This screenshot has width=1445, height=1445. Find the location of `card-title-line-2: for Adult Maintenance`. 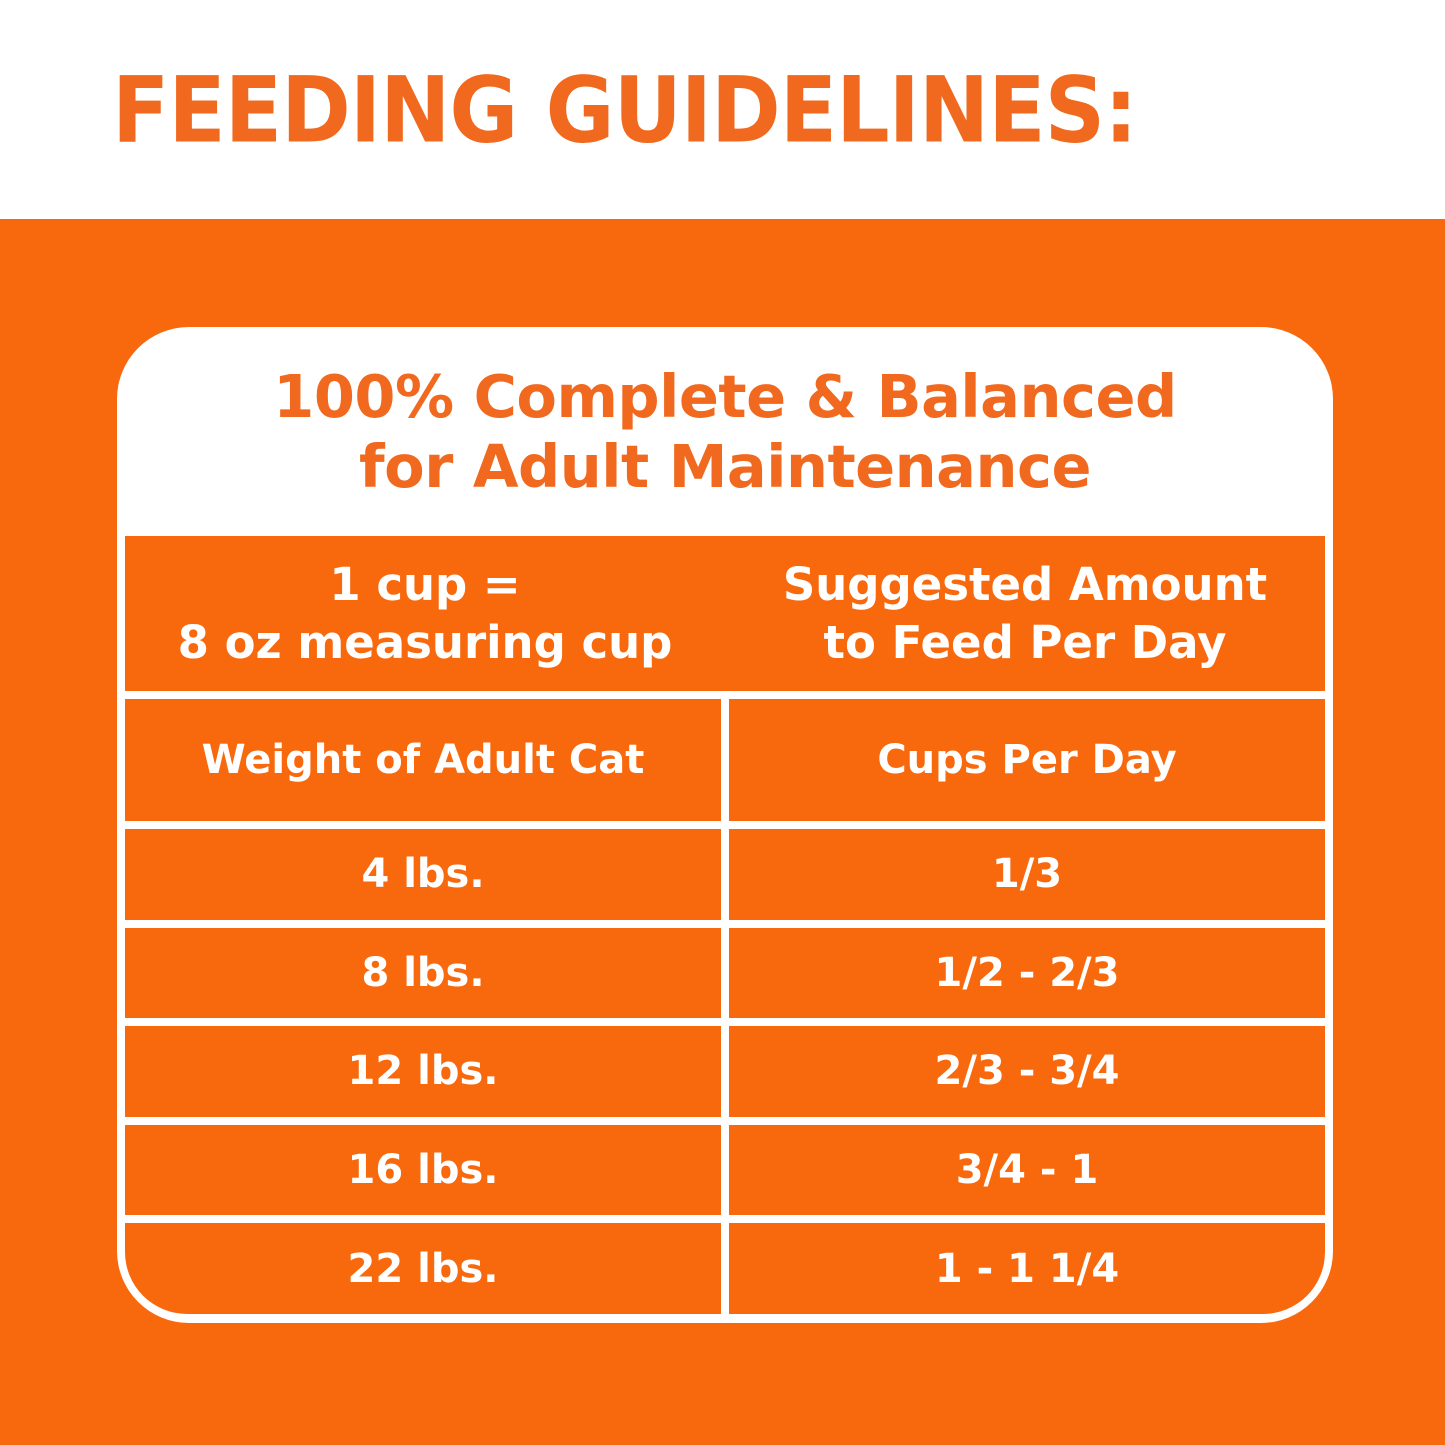

card-title-line-2: for Adult Maintenance is located at coordinates (725, 466).